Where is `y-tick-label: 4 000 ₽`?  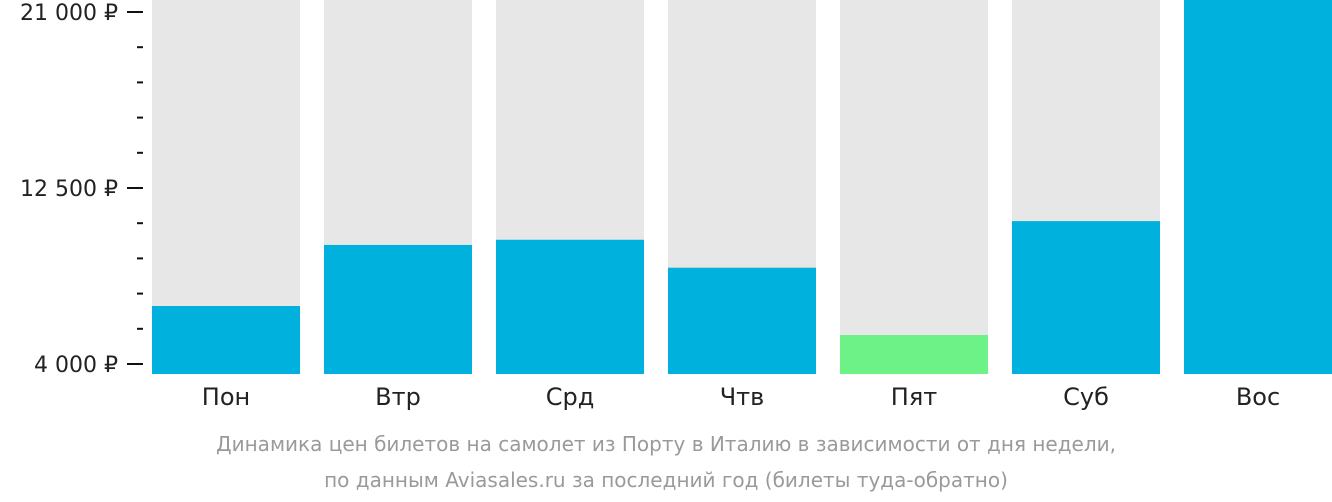 y-tick-label: 4 000 ₽ is located at coordinates (76, 365).